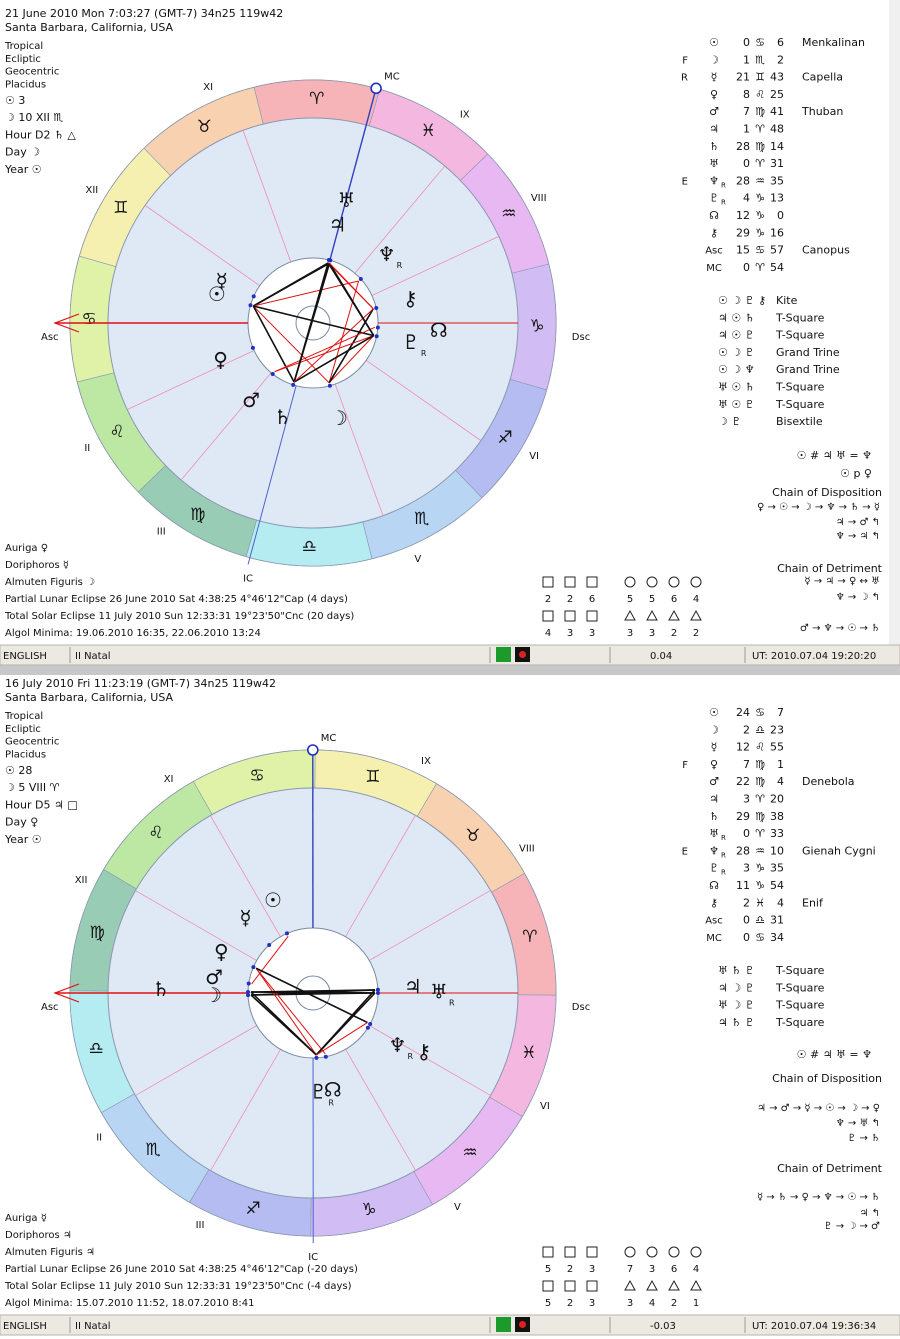 Image resolution: width=900 pixels, height=1339 pixels. What do you see at coordinates (858, 522) in the screenshot?
I see `disposition-chain: ♃ → ♂ ↰` at bounding box center [858, 522].